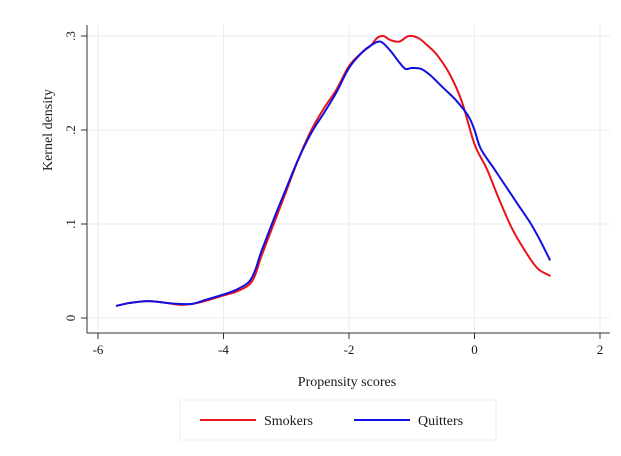 This screenshot has height=456, width=621. What do you see at coordinates (48, 130) in the screenshot?
I see `y-axis-title: Kernel density` at bounding box center [48, 130].